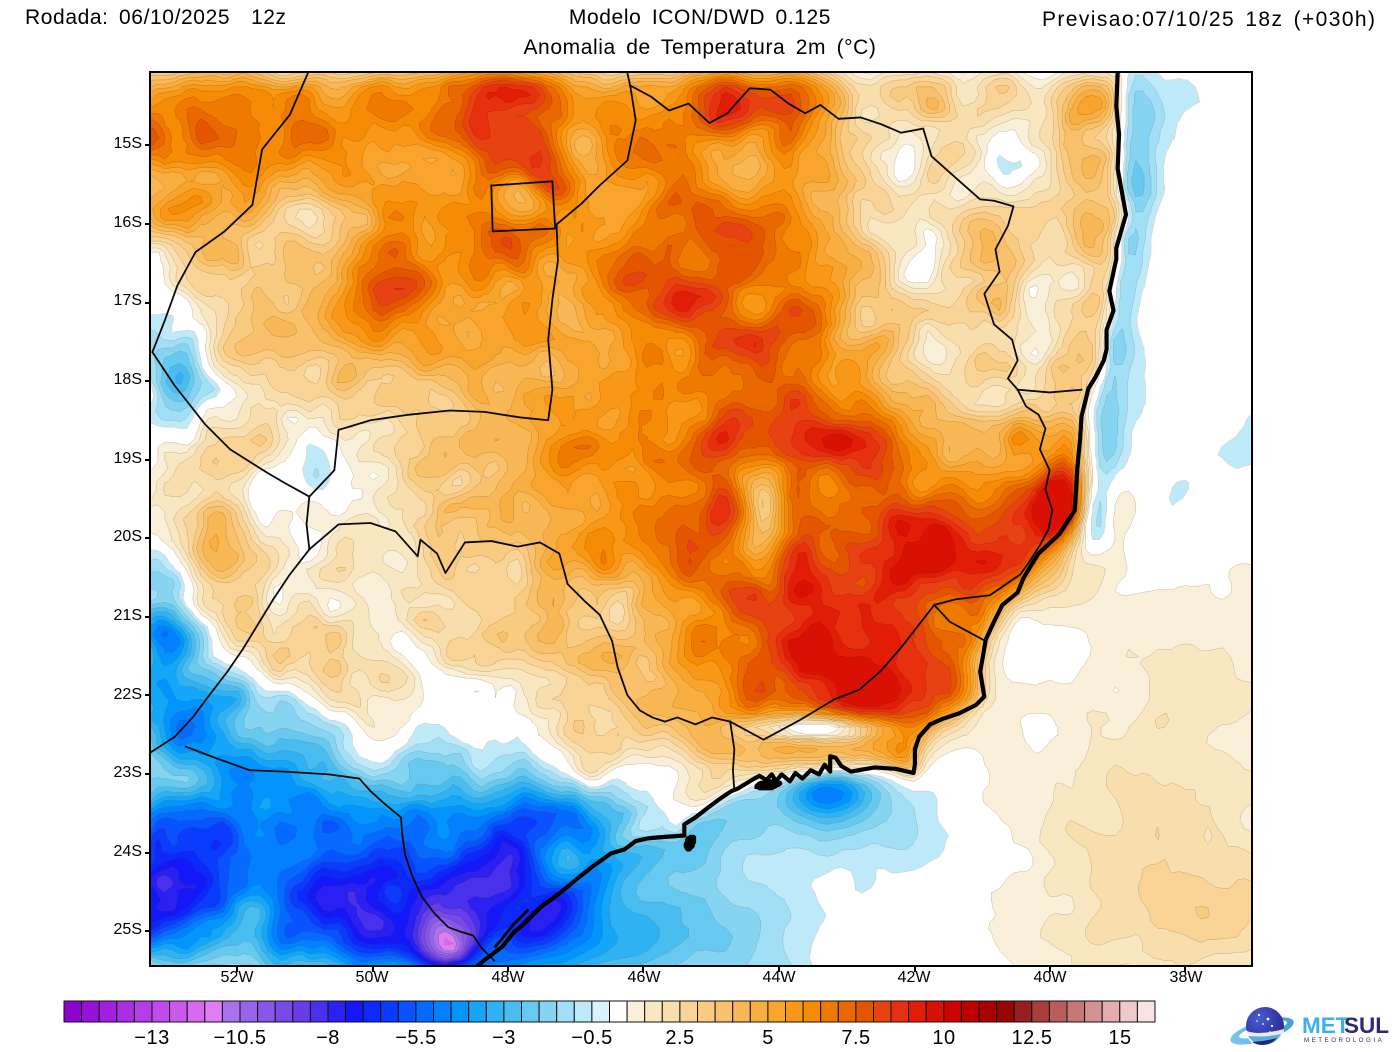  I want to click on svg-text: SUL, so click(1366, 1025).